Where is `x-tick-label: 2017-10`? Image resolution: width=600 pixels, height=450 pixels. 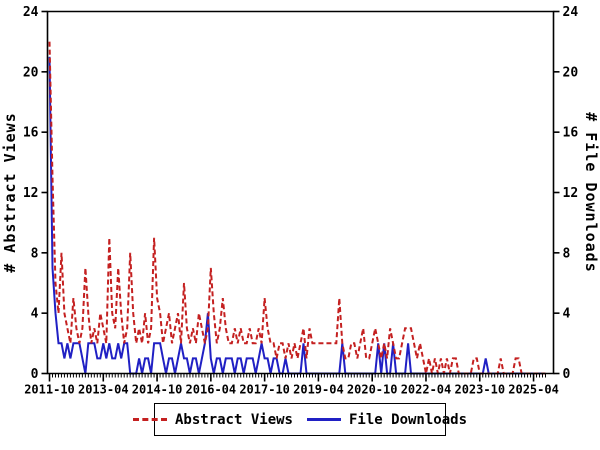 x-tick-label: 2017-10 is located at coordinates (264, 390).